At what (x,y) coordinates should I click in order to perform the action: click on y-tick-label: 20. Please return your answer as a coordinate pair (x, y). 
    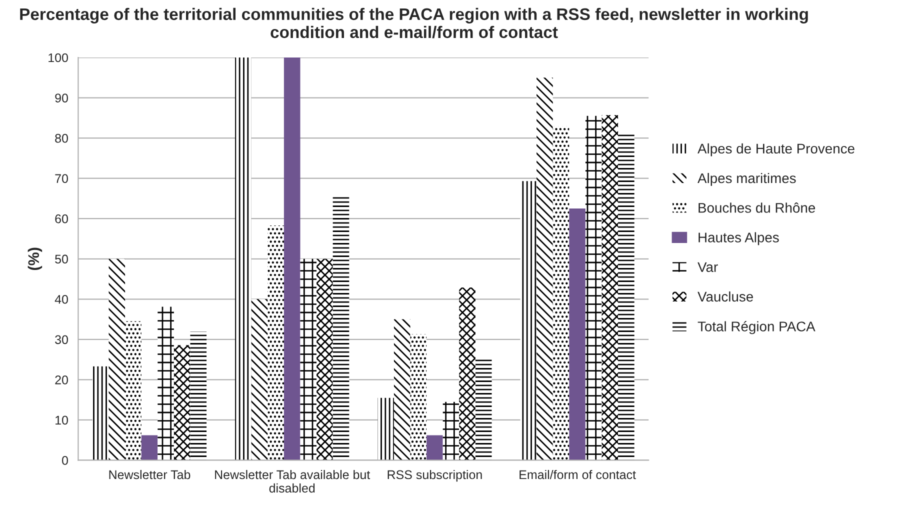
    Looking at the image, I should click on (61, 380).